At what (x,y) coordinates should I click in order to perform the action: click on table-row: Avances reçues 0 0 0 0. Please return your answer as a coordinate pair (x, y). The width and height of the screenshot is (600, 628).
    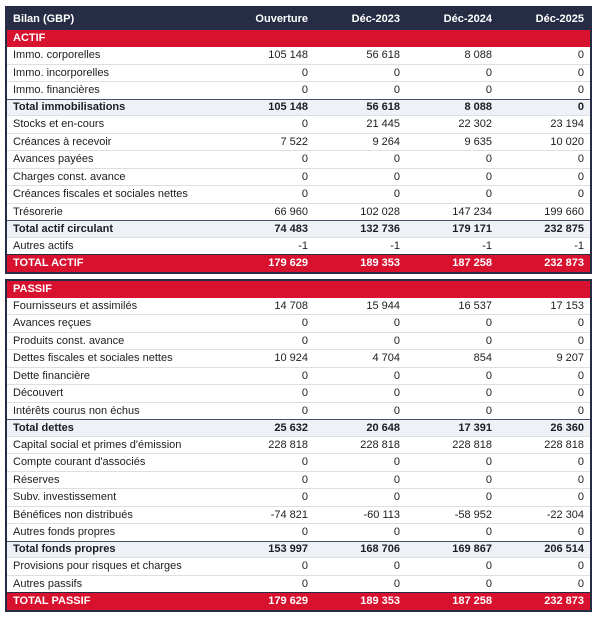
    Looking at the image, I should click on (298, 324).